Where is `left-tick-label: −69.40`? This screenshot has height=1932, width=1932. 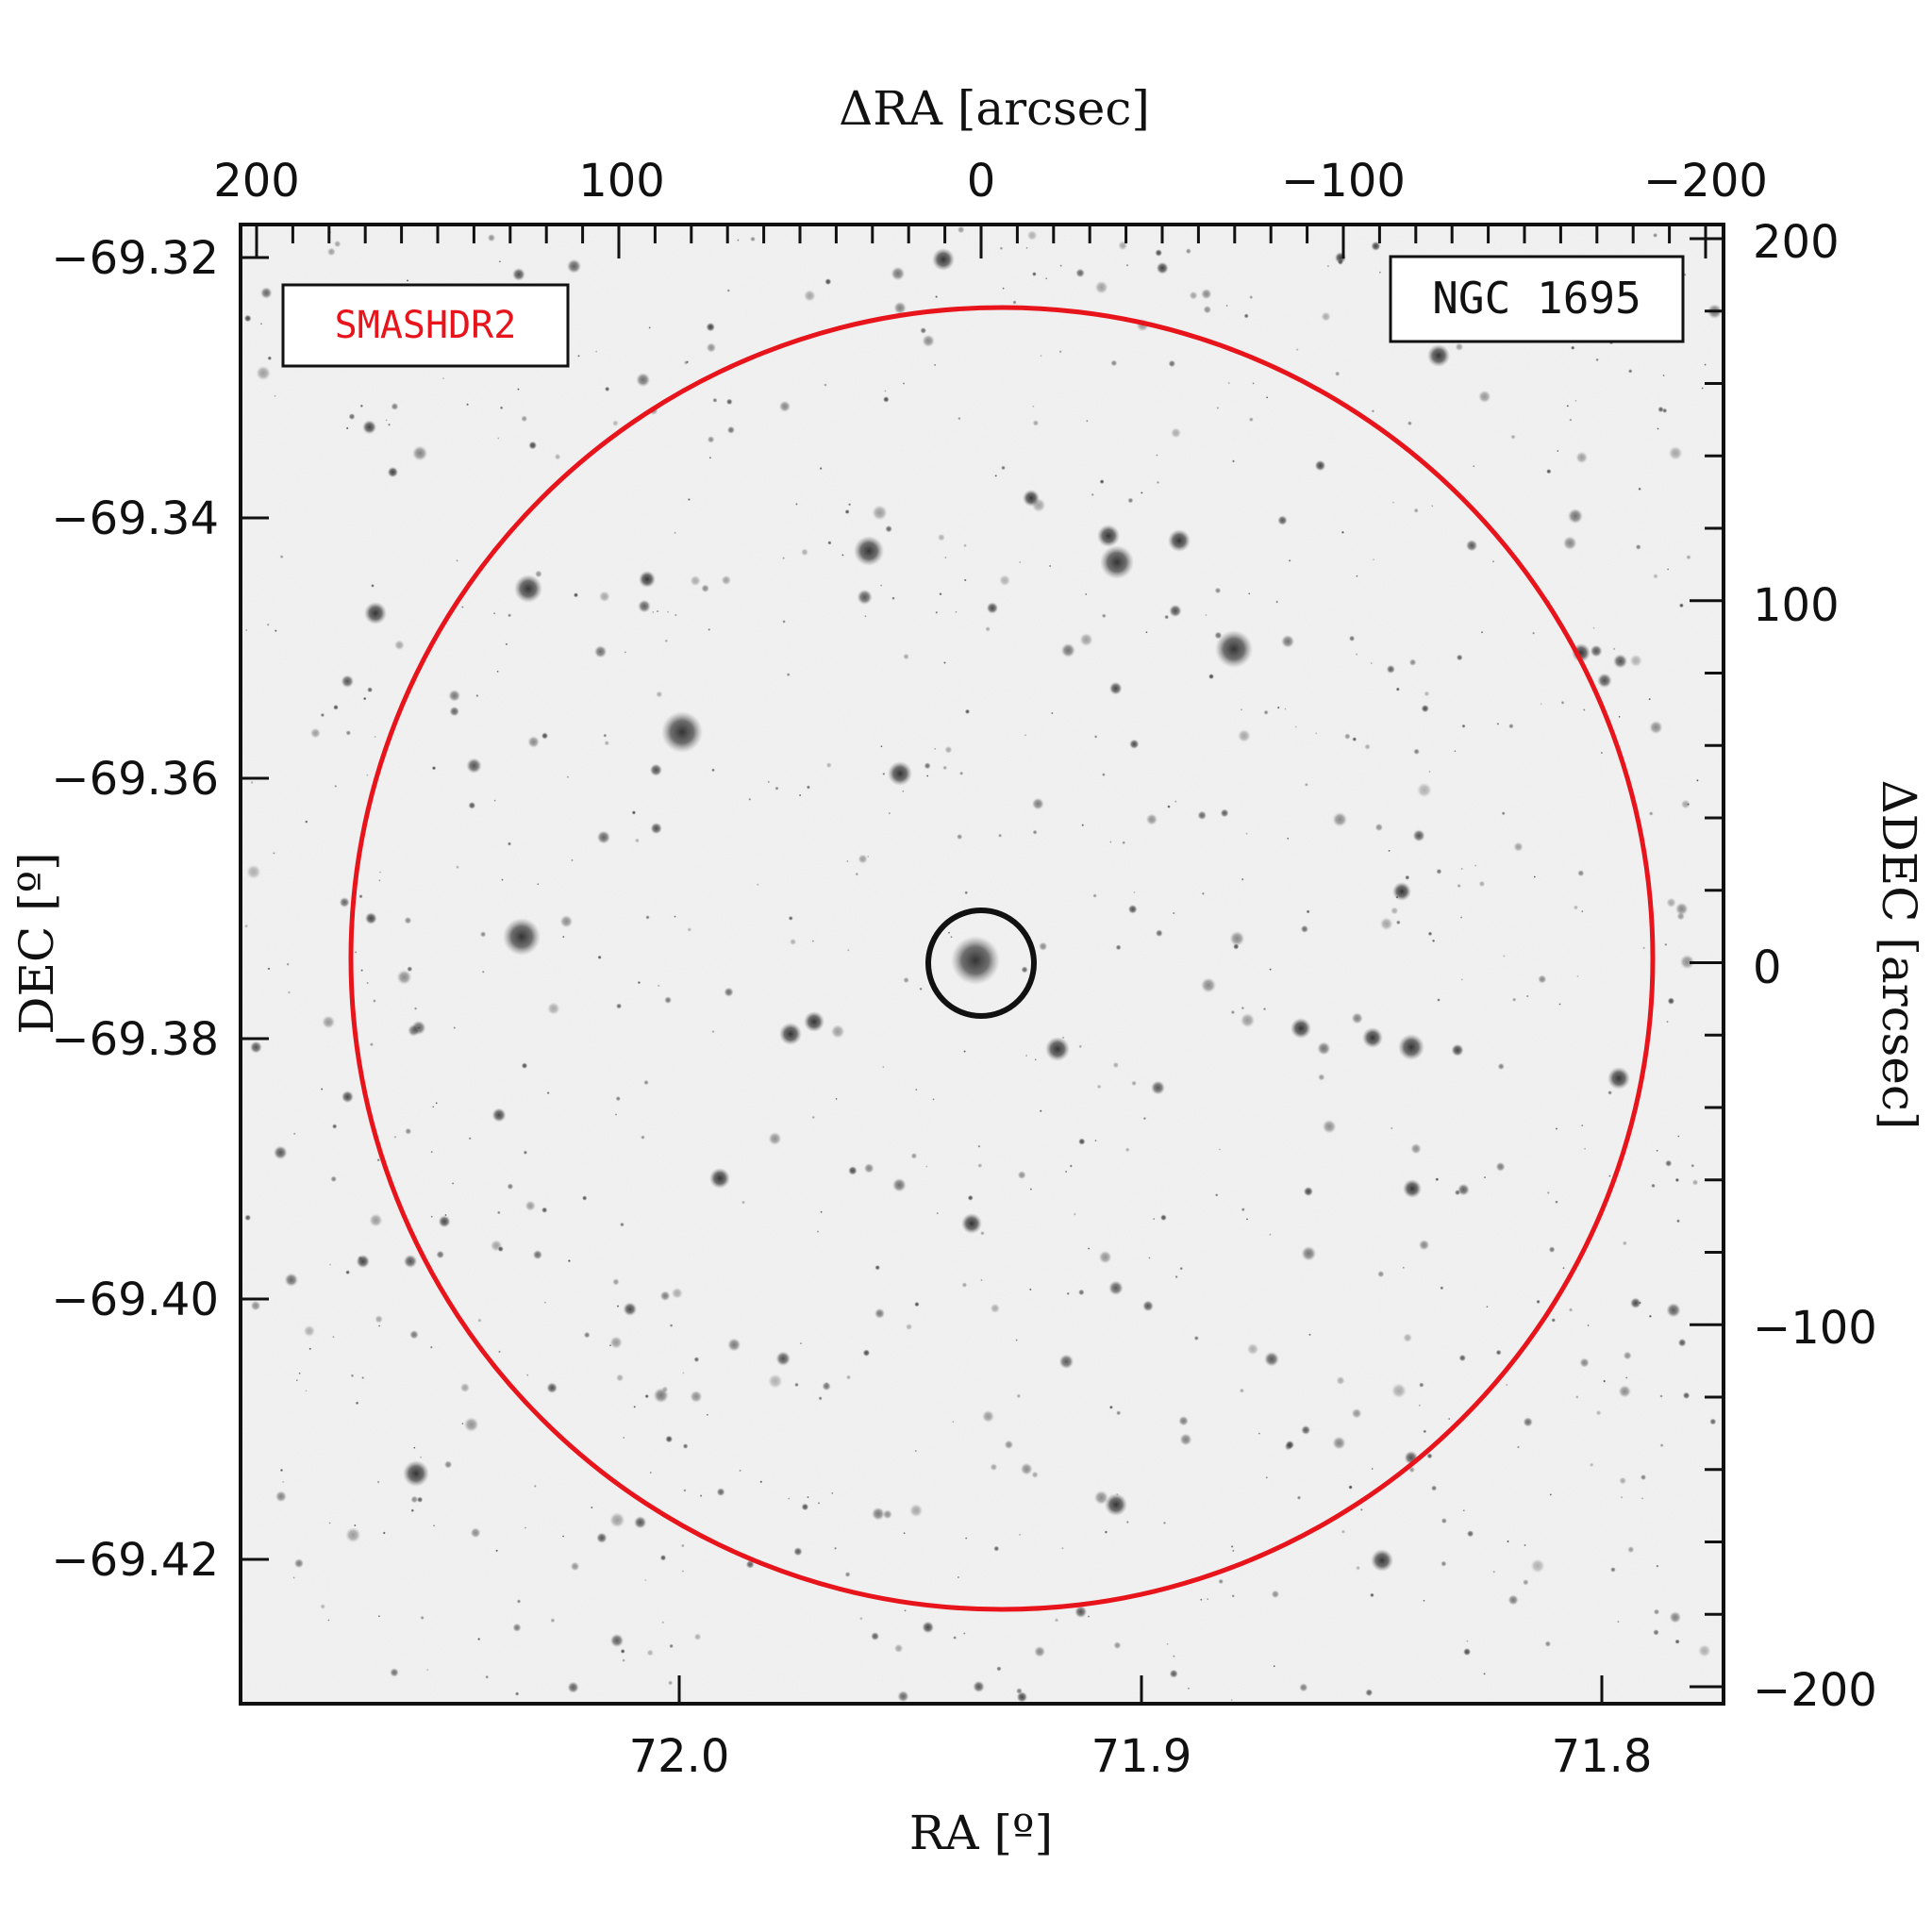 left-tick-label: −69.40 is located at coordinates (135, 1300).